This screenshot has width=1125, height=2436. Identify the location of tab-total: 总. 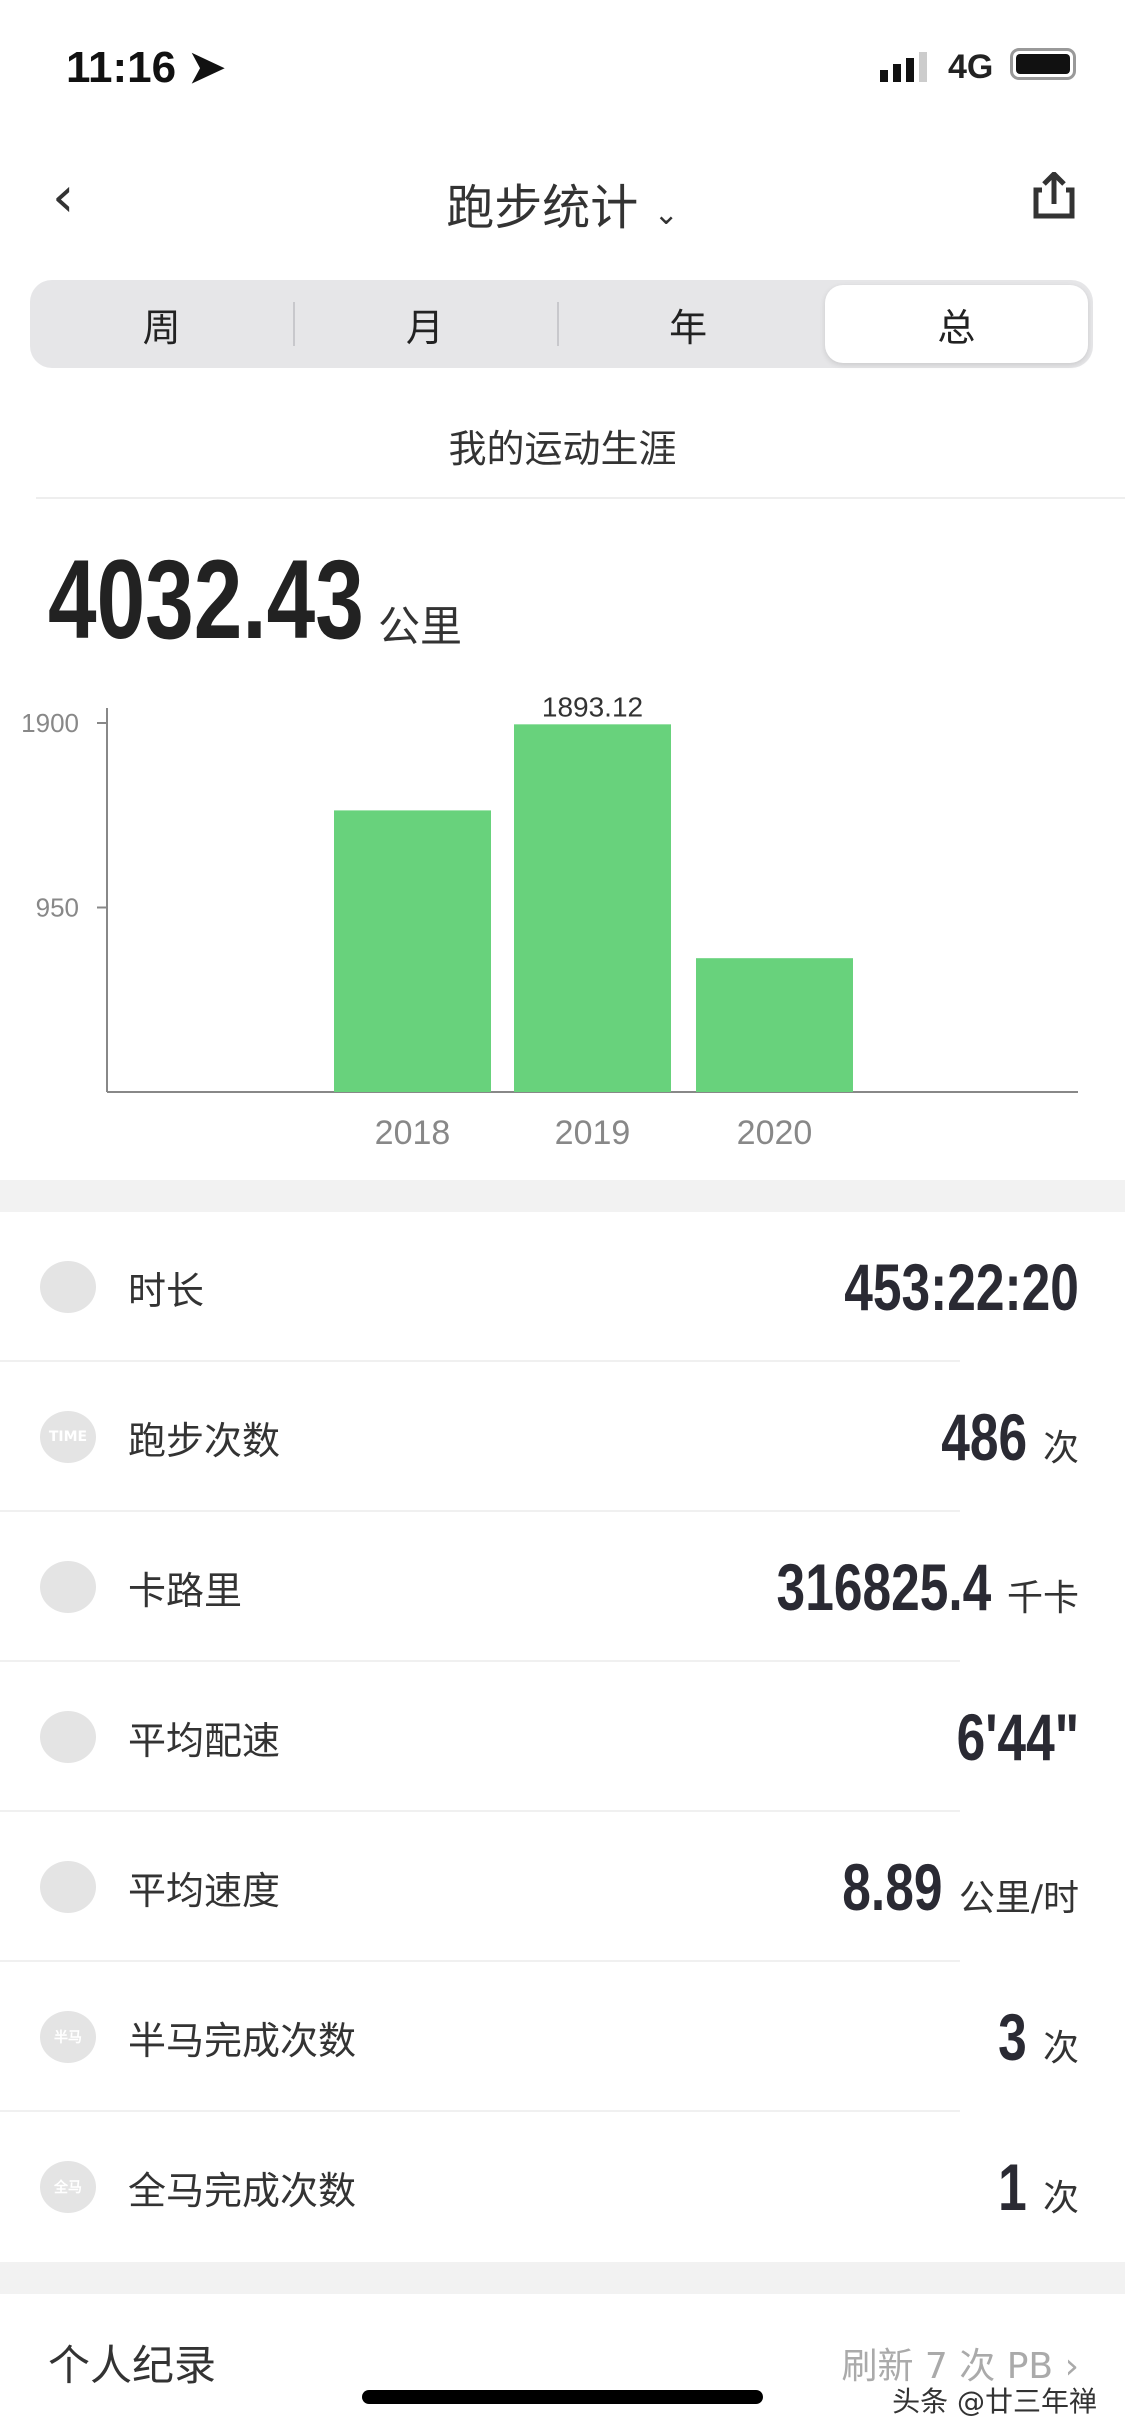
(956, 324).